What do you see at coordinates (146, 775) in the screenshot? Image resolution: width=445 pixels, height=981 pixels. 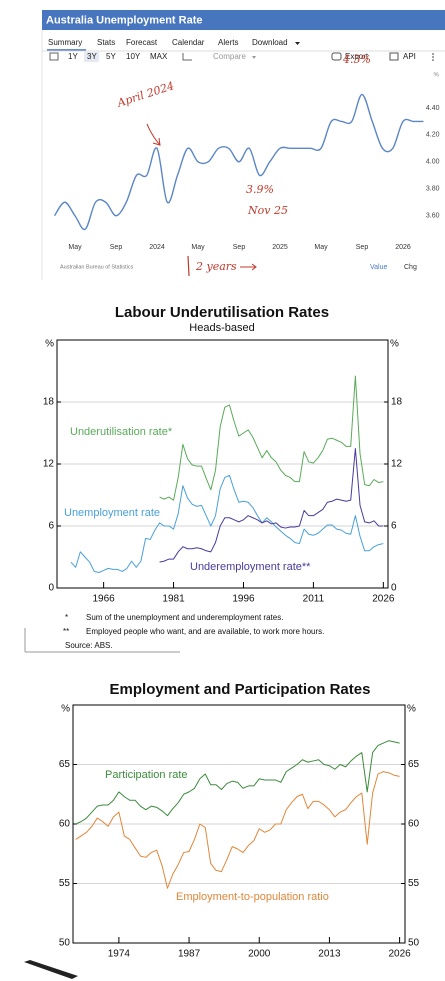 I see `series-label: Participation rate` at bounding box center [146, 775].